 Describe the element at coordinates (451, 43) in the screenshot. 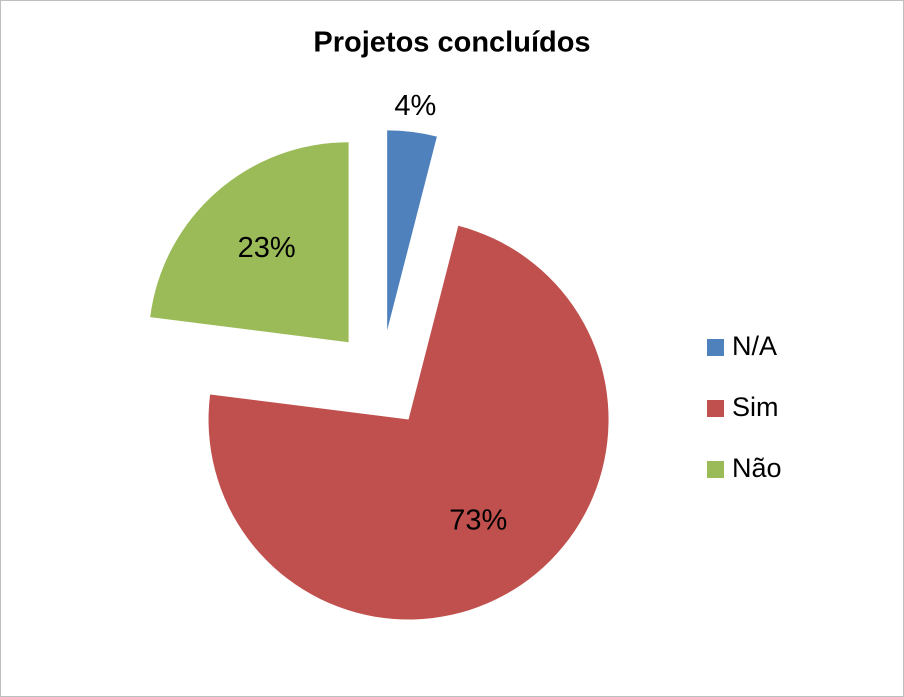

I see `chart-title: Projetos concluídos` at that location.